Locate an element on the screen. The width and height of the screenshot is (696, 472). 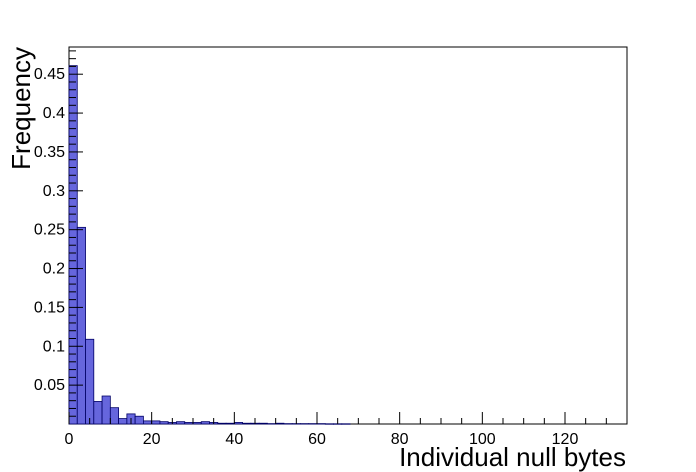
x-tick-label: 0 is located at coordinates (69, 439).